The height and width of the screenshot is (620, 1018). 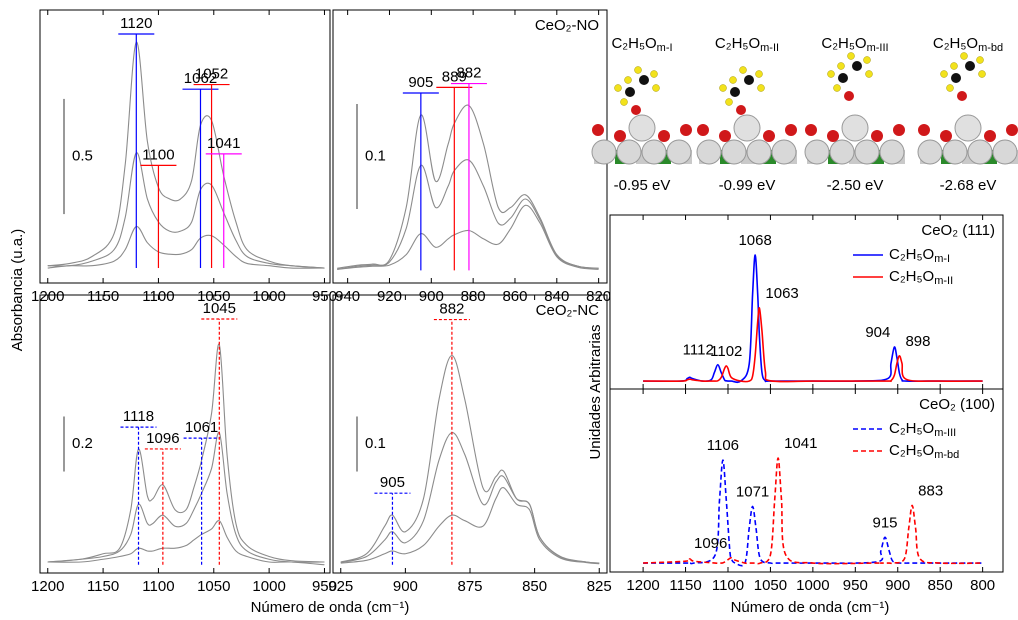 I want to click on peak-label: 915, so click(x=884, y=522).